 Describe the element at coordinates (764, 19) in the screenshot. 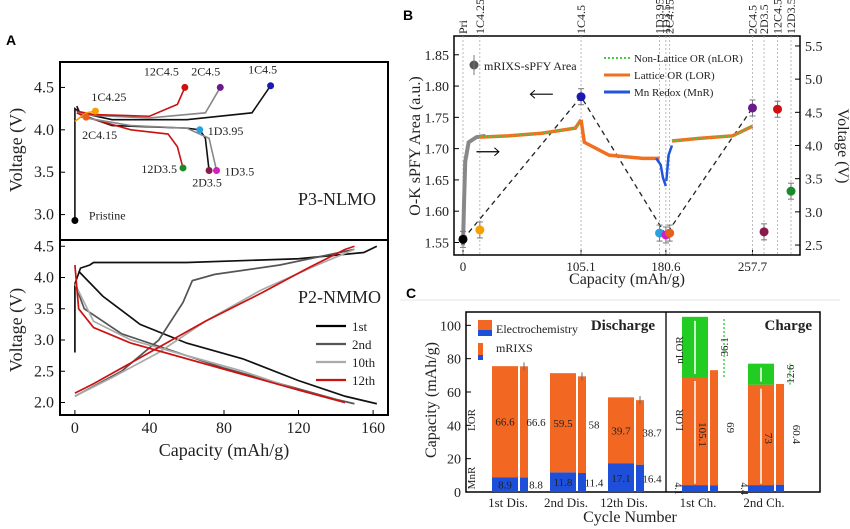

I see `b-top-label: 2D3.5` at that location.